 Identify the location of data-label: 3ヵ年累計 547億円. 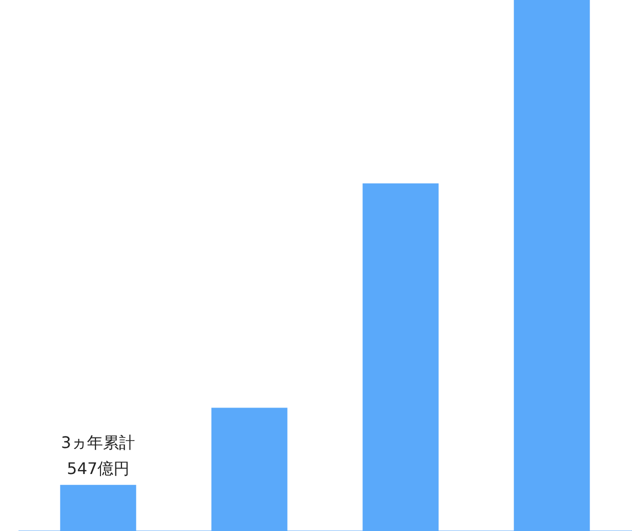
(98, 455).